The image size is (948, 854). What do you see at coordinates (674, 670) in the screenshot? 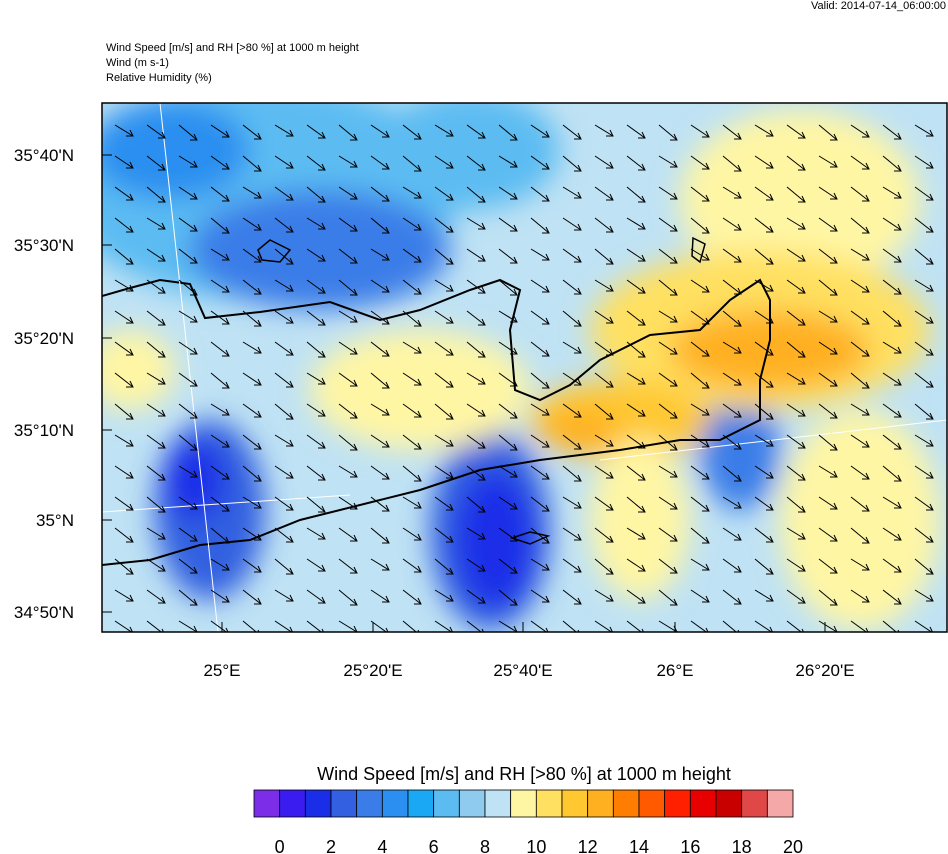
I see `lon-label: 26°E` at bounding box center [674, 670].